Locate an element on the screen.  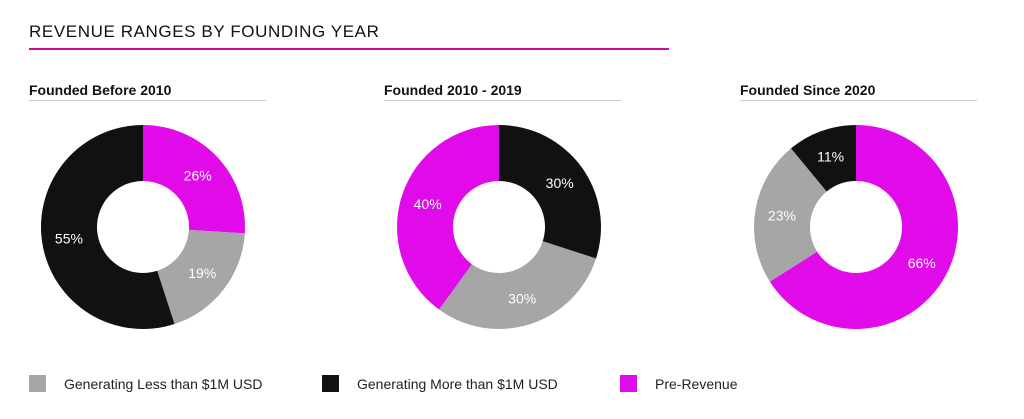
legend-swatch-black is located at coordinates (330, 383).